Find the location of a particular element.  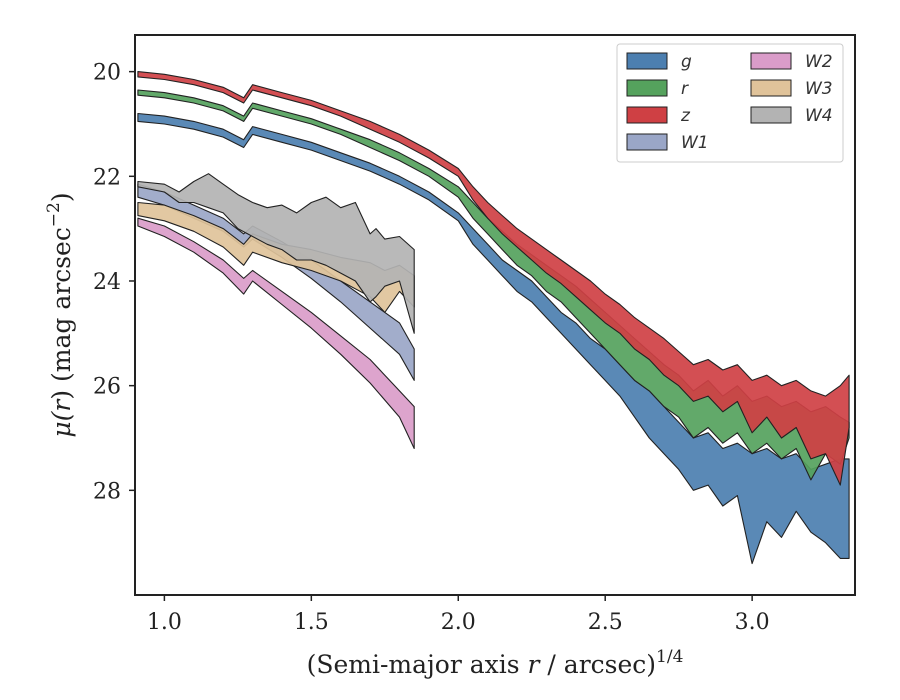

legend-label-w1: W1 is located at coordinates (695, 143).